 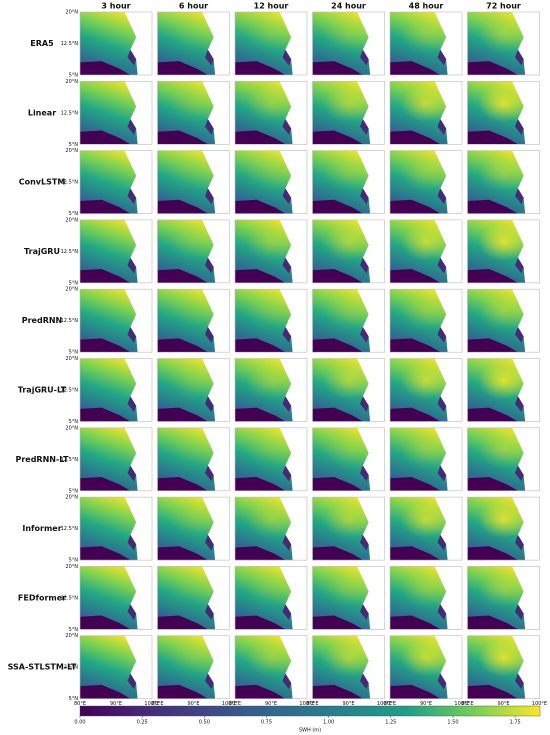 What do you see at coordinates (271, 6) in the screenshot?
I see `column-header: 12 hour` at bounding box center [271, 6].